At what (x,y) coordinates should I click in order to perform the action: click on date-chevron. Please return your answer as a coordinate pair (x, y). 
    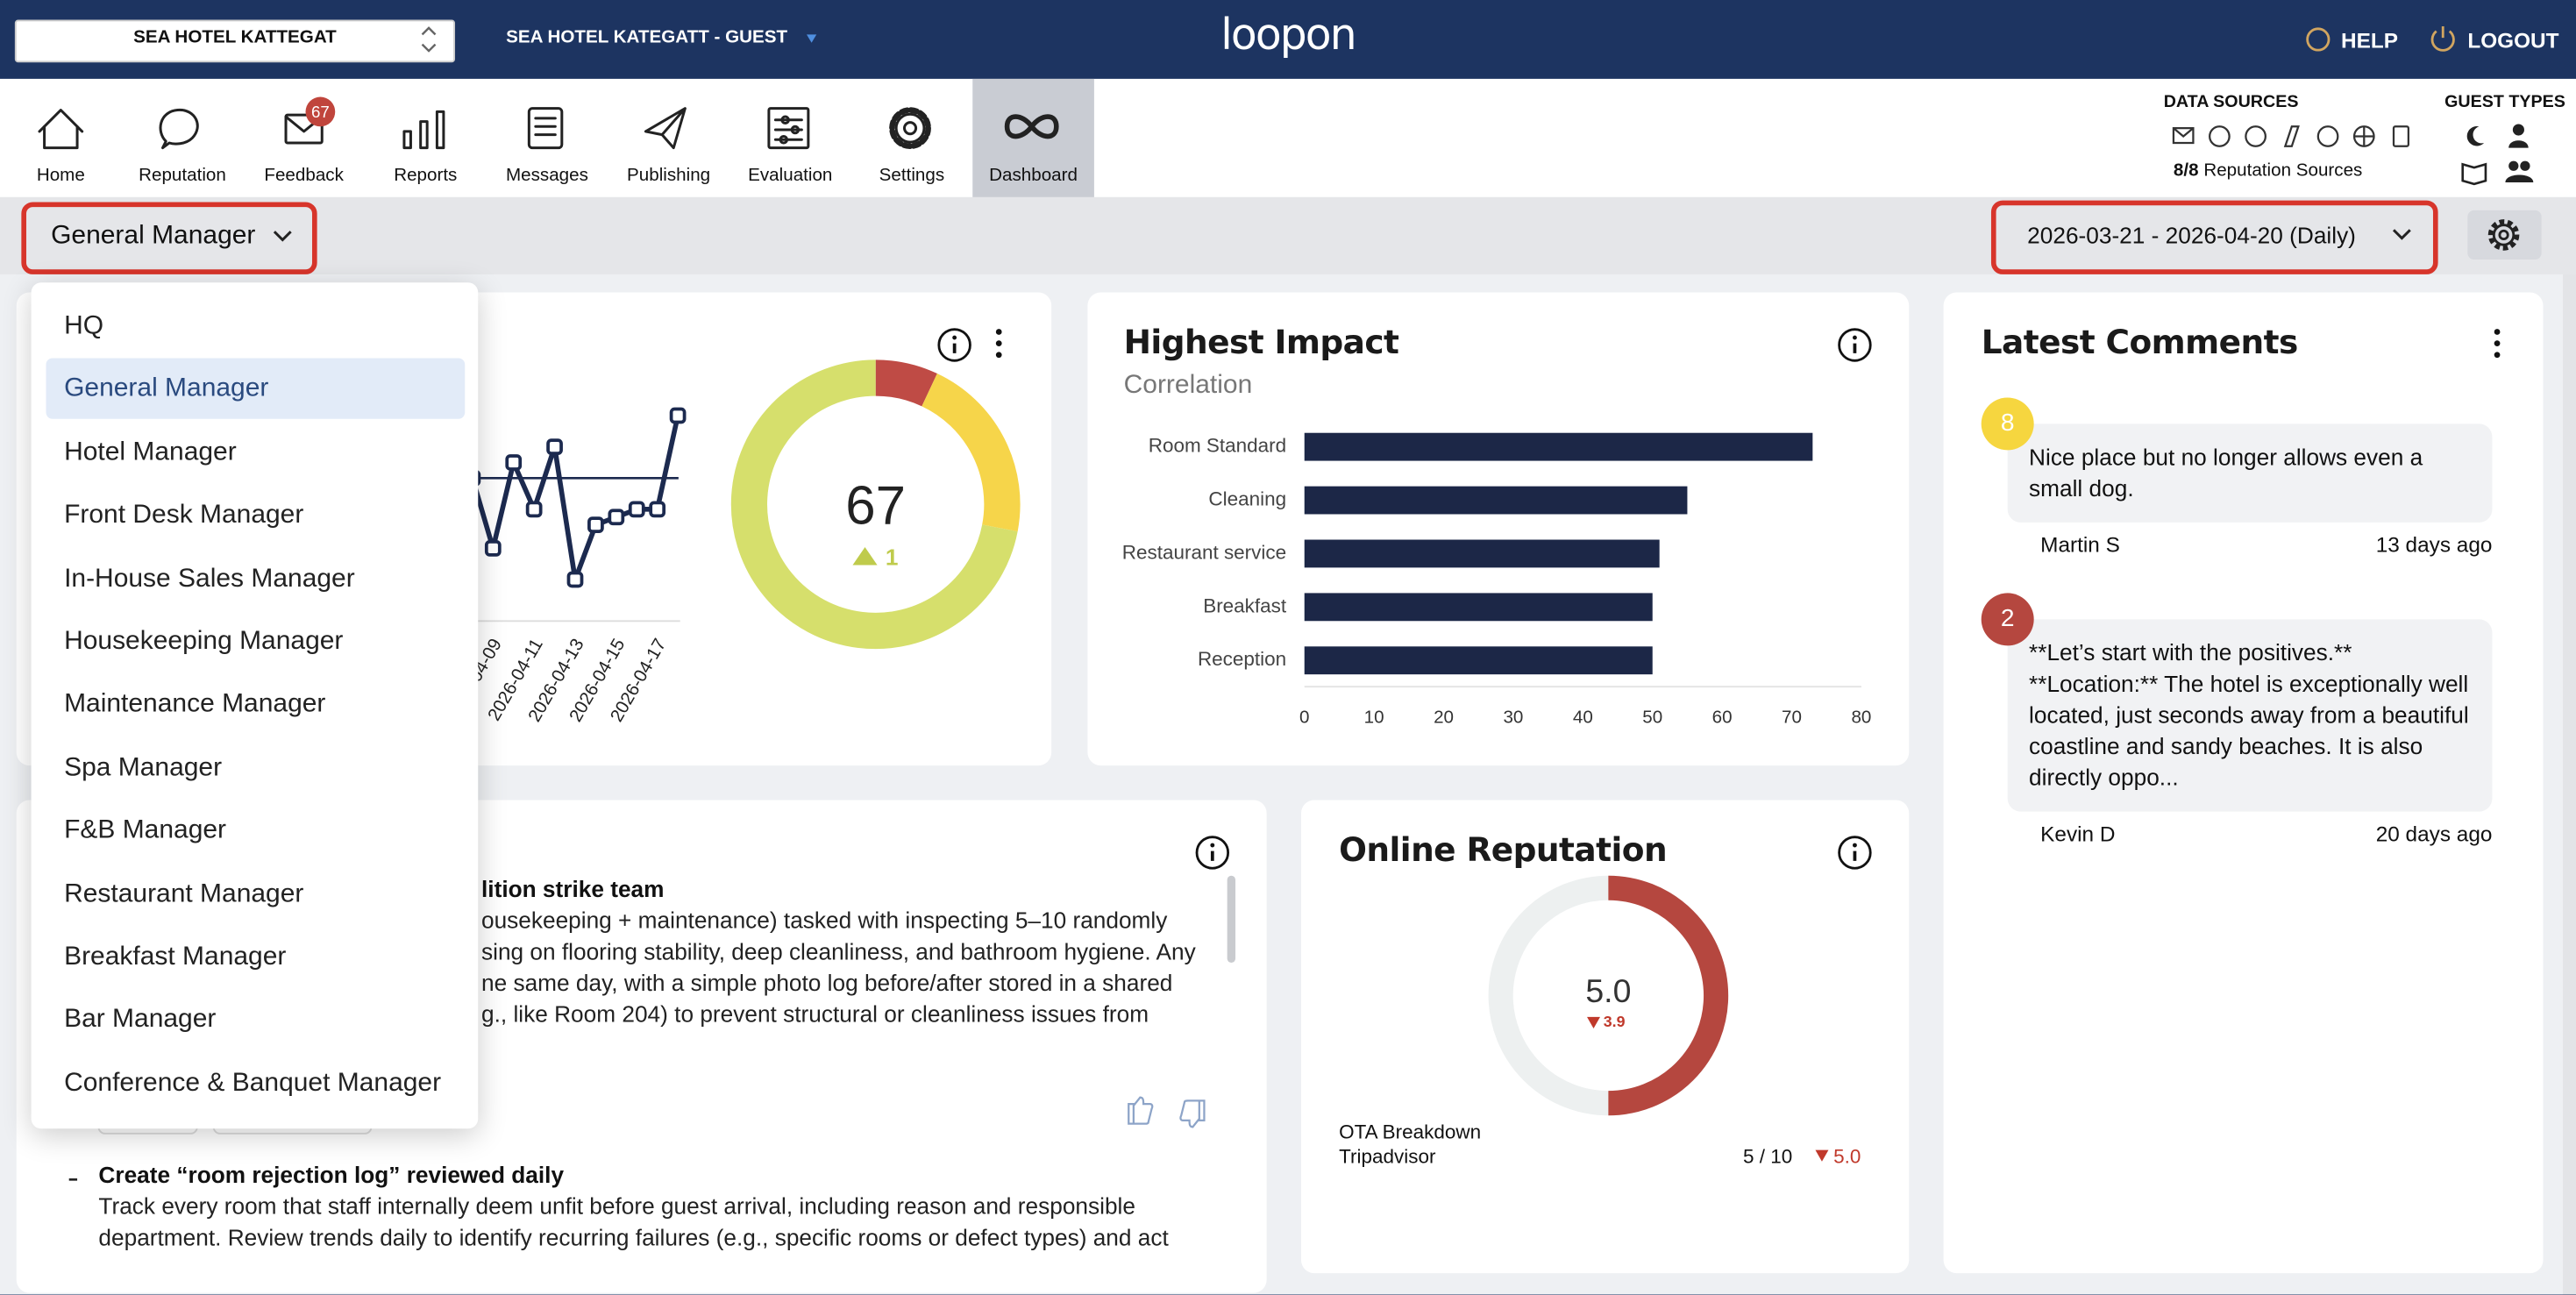
    Looking at the image, I should click on (2401, 234).